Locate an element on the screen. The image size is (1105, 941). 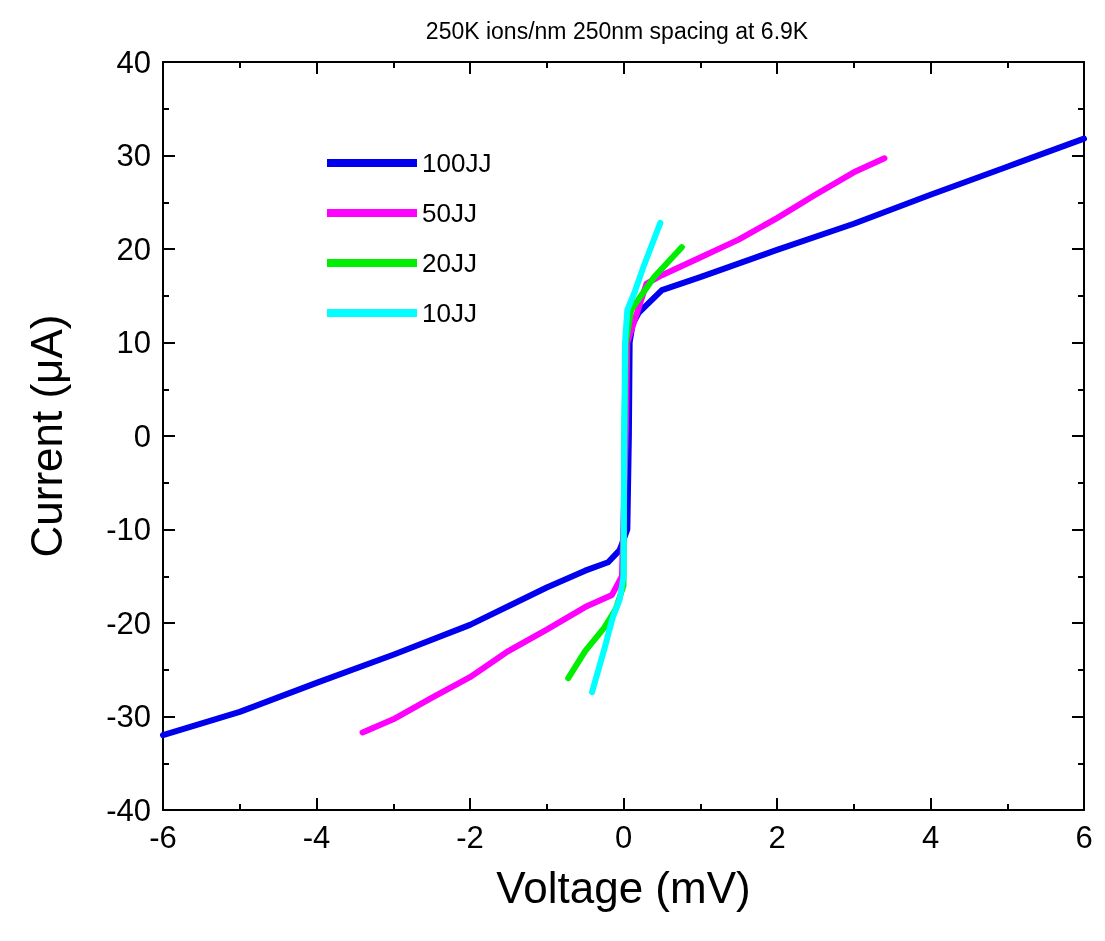
y-tick-label: 40 is located at coordinates (133, 62).